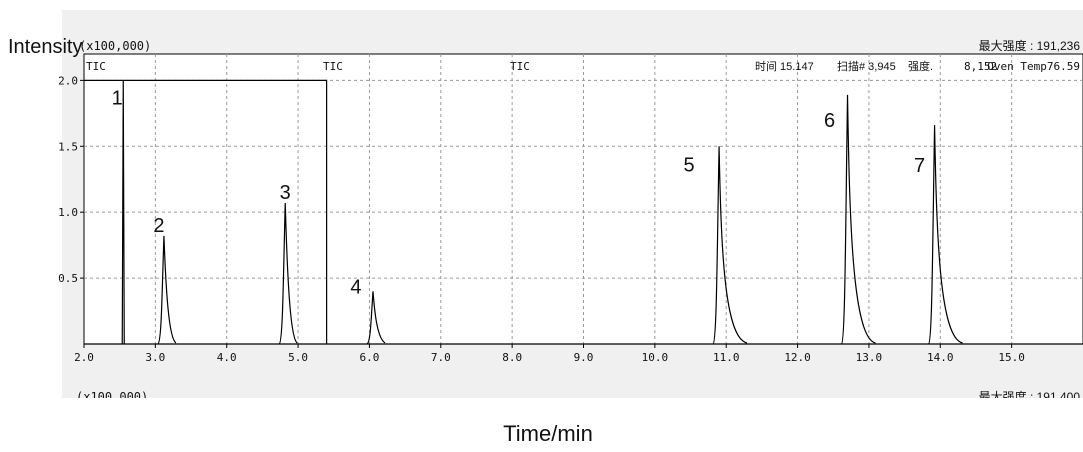  Describe the element at coordinates (68, 80) in the screenshot. I see `y-tick-label: 2.0` at that location.